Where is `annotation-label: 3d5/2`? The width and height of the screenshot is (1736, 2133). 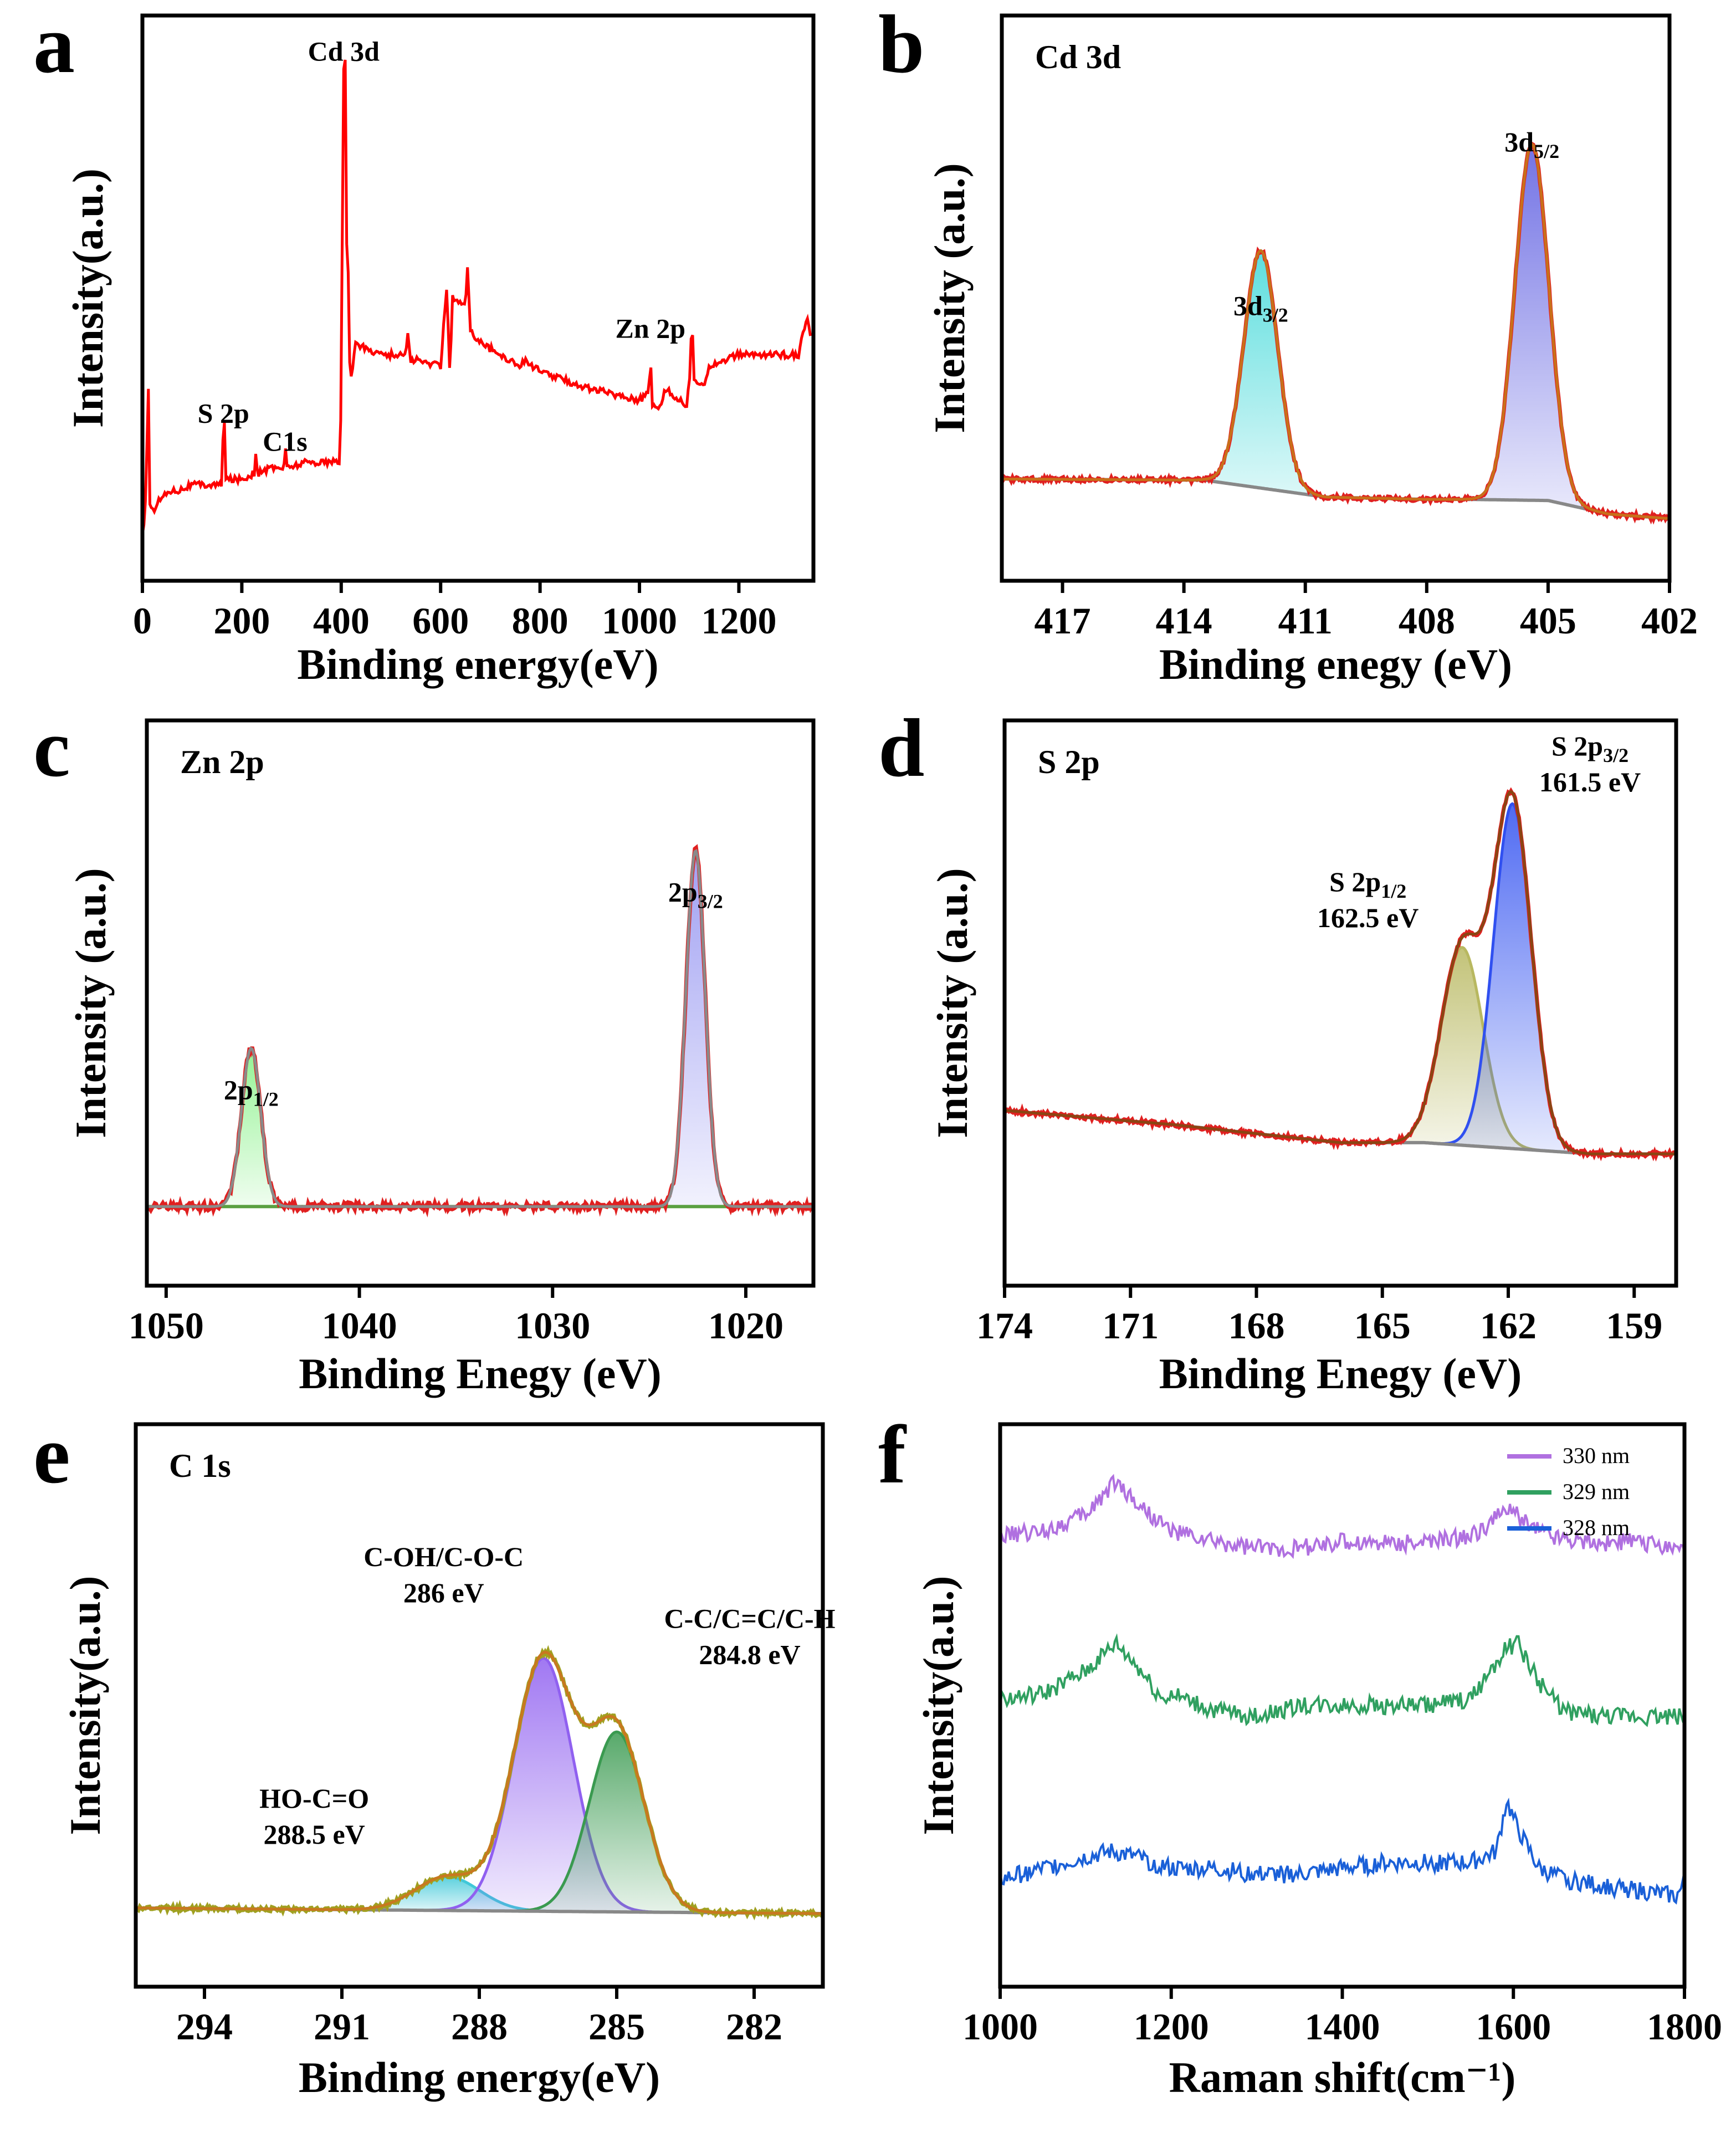 annotation-label: 3d5/2 is located at coordinates (1531, 144).